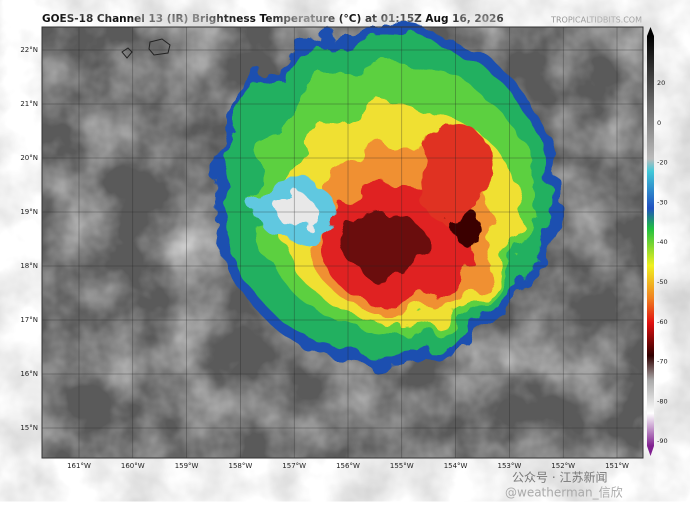 The height and width of the screenshot is (511, 690). I want to click on watermark-line2: @weatherman_信欣, so click(564, 493).